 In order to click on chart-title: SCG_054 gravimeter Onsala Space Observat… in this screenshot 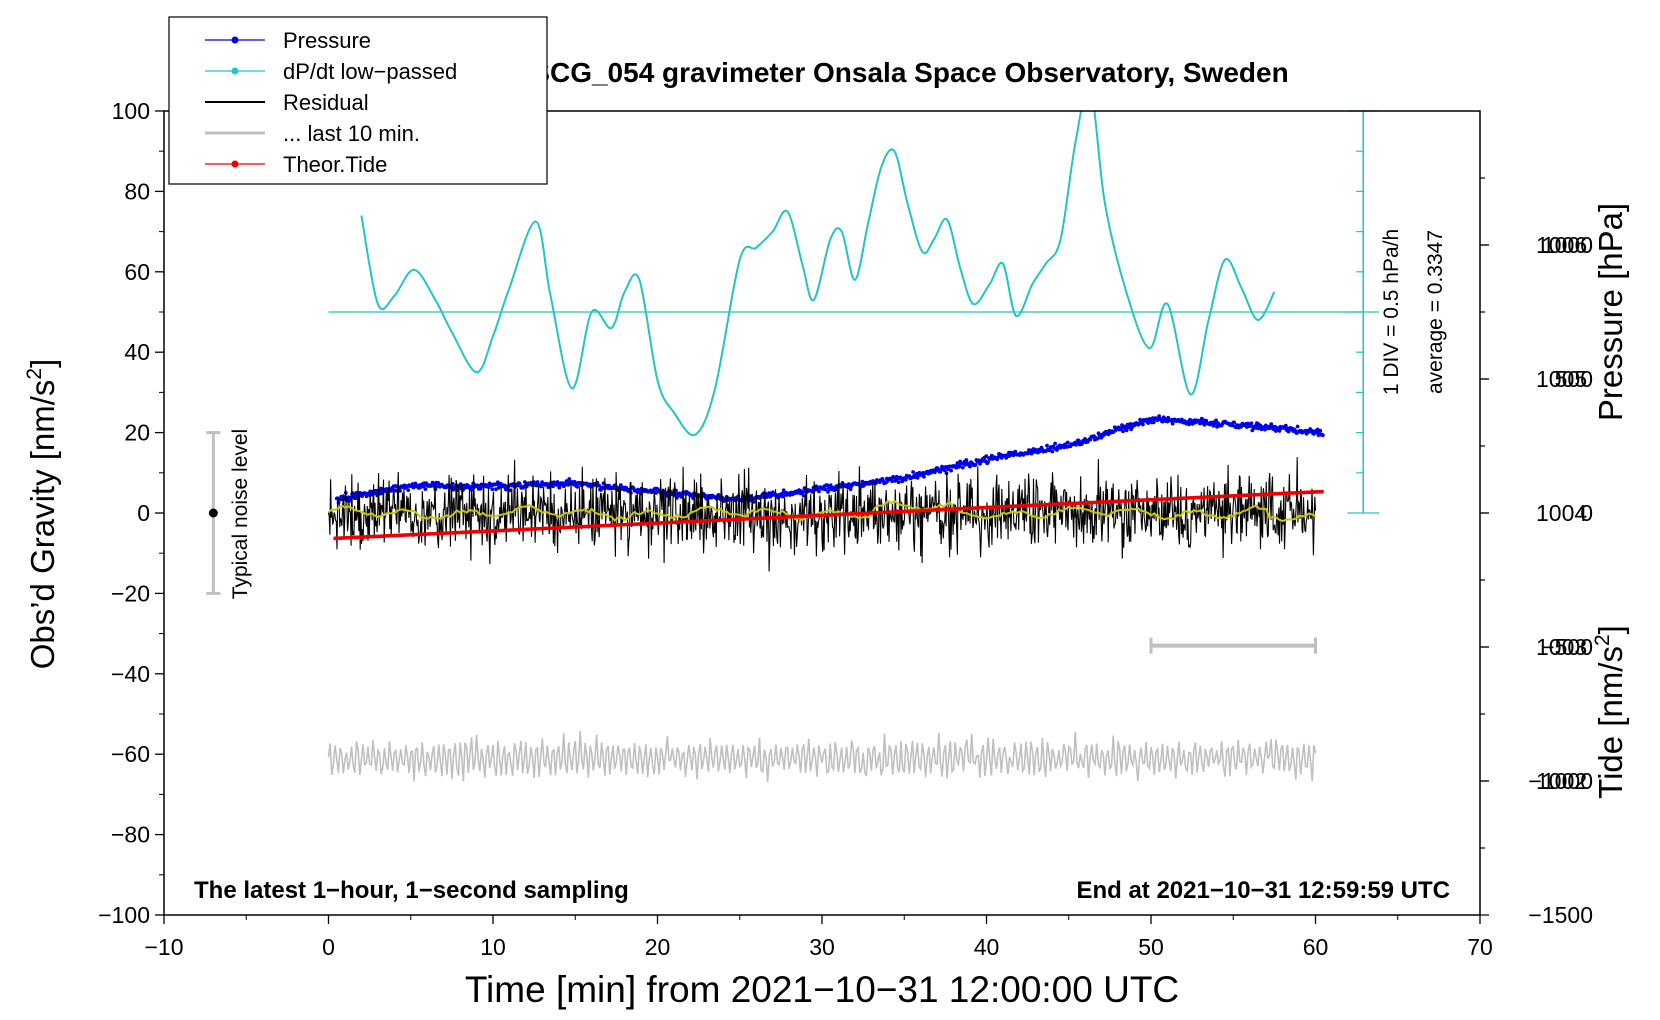, I will do `click(909, 72)`.